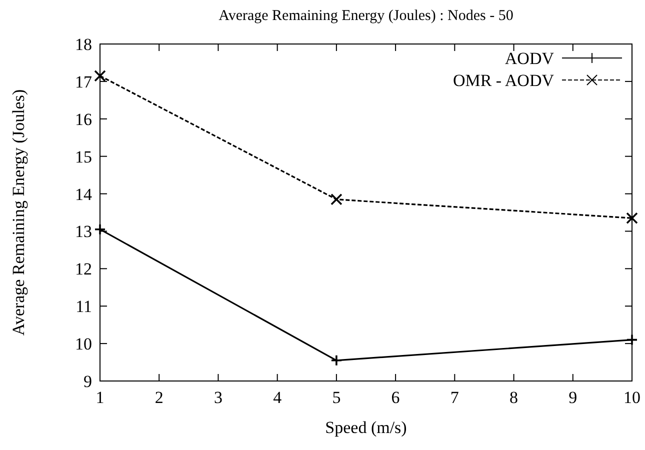 The height and width of the screenshot is (450, 645). What do you see at coordinates (18, 212) in the screenshot?
I see `y-axis-title: Average Remaining Energy (Joules)` at bounding box center [18, 212].